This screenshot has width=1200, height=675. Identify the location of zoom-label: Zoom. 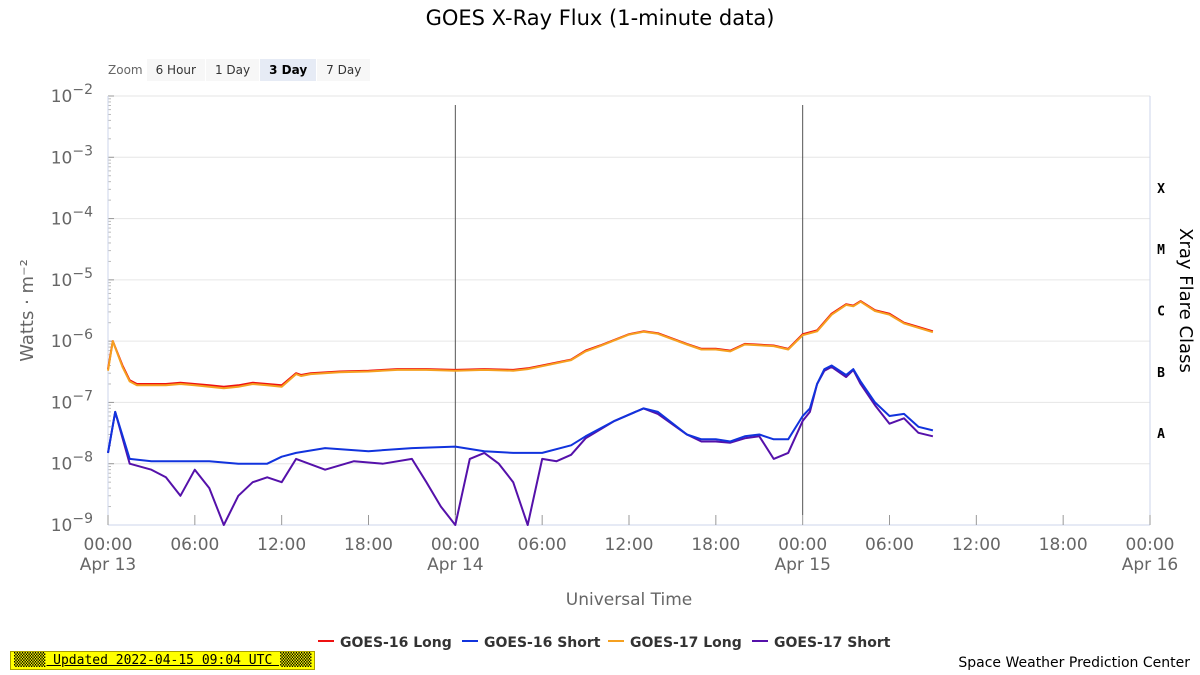
(125, 70).